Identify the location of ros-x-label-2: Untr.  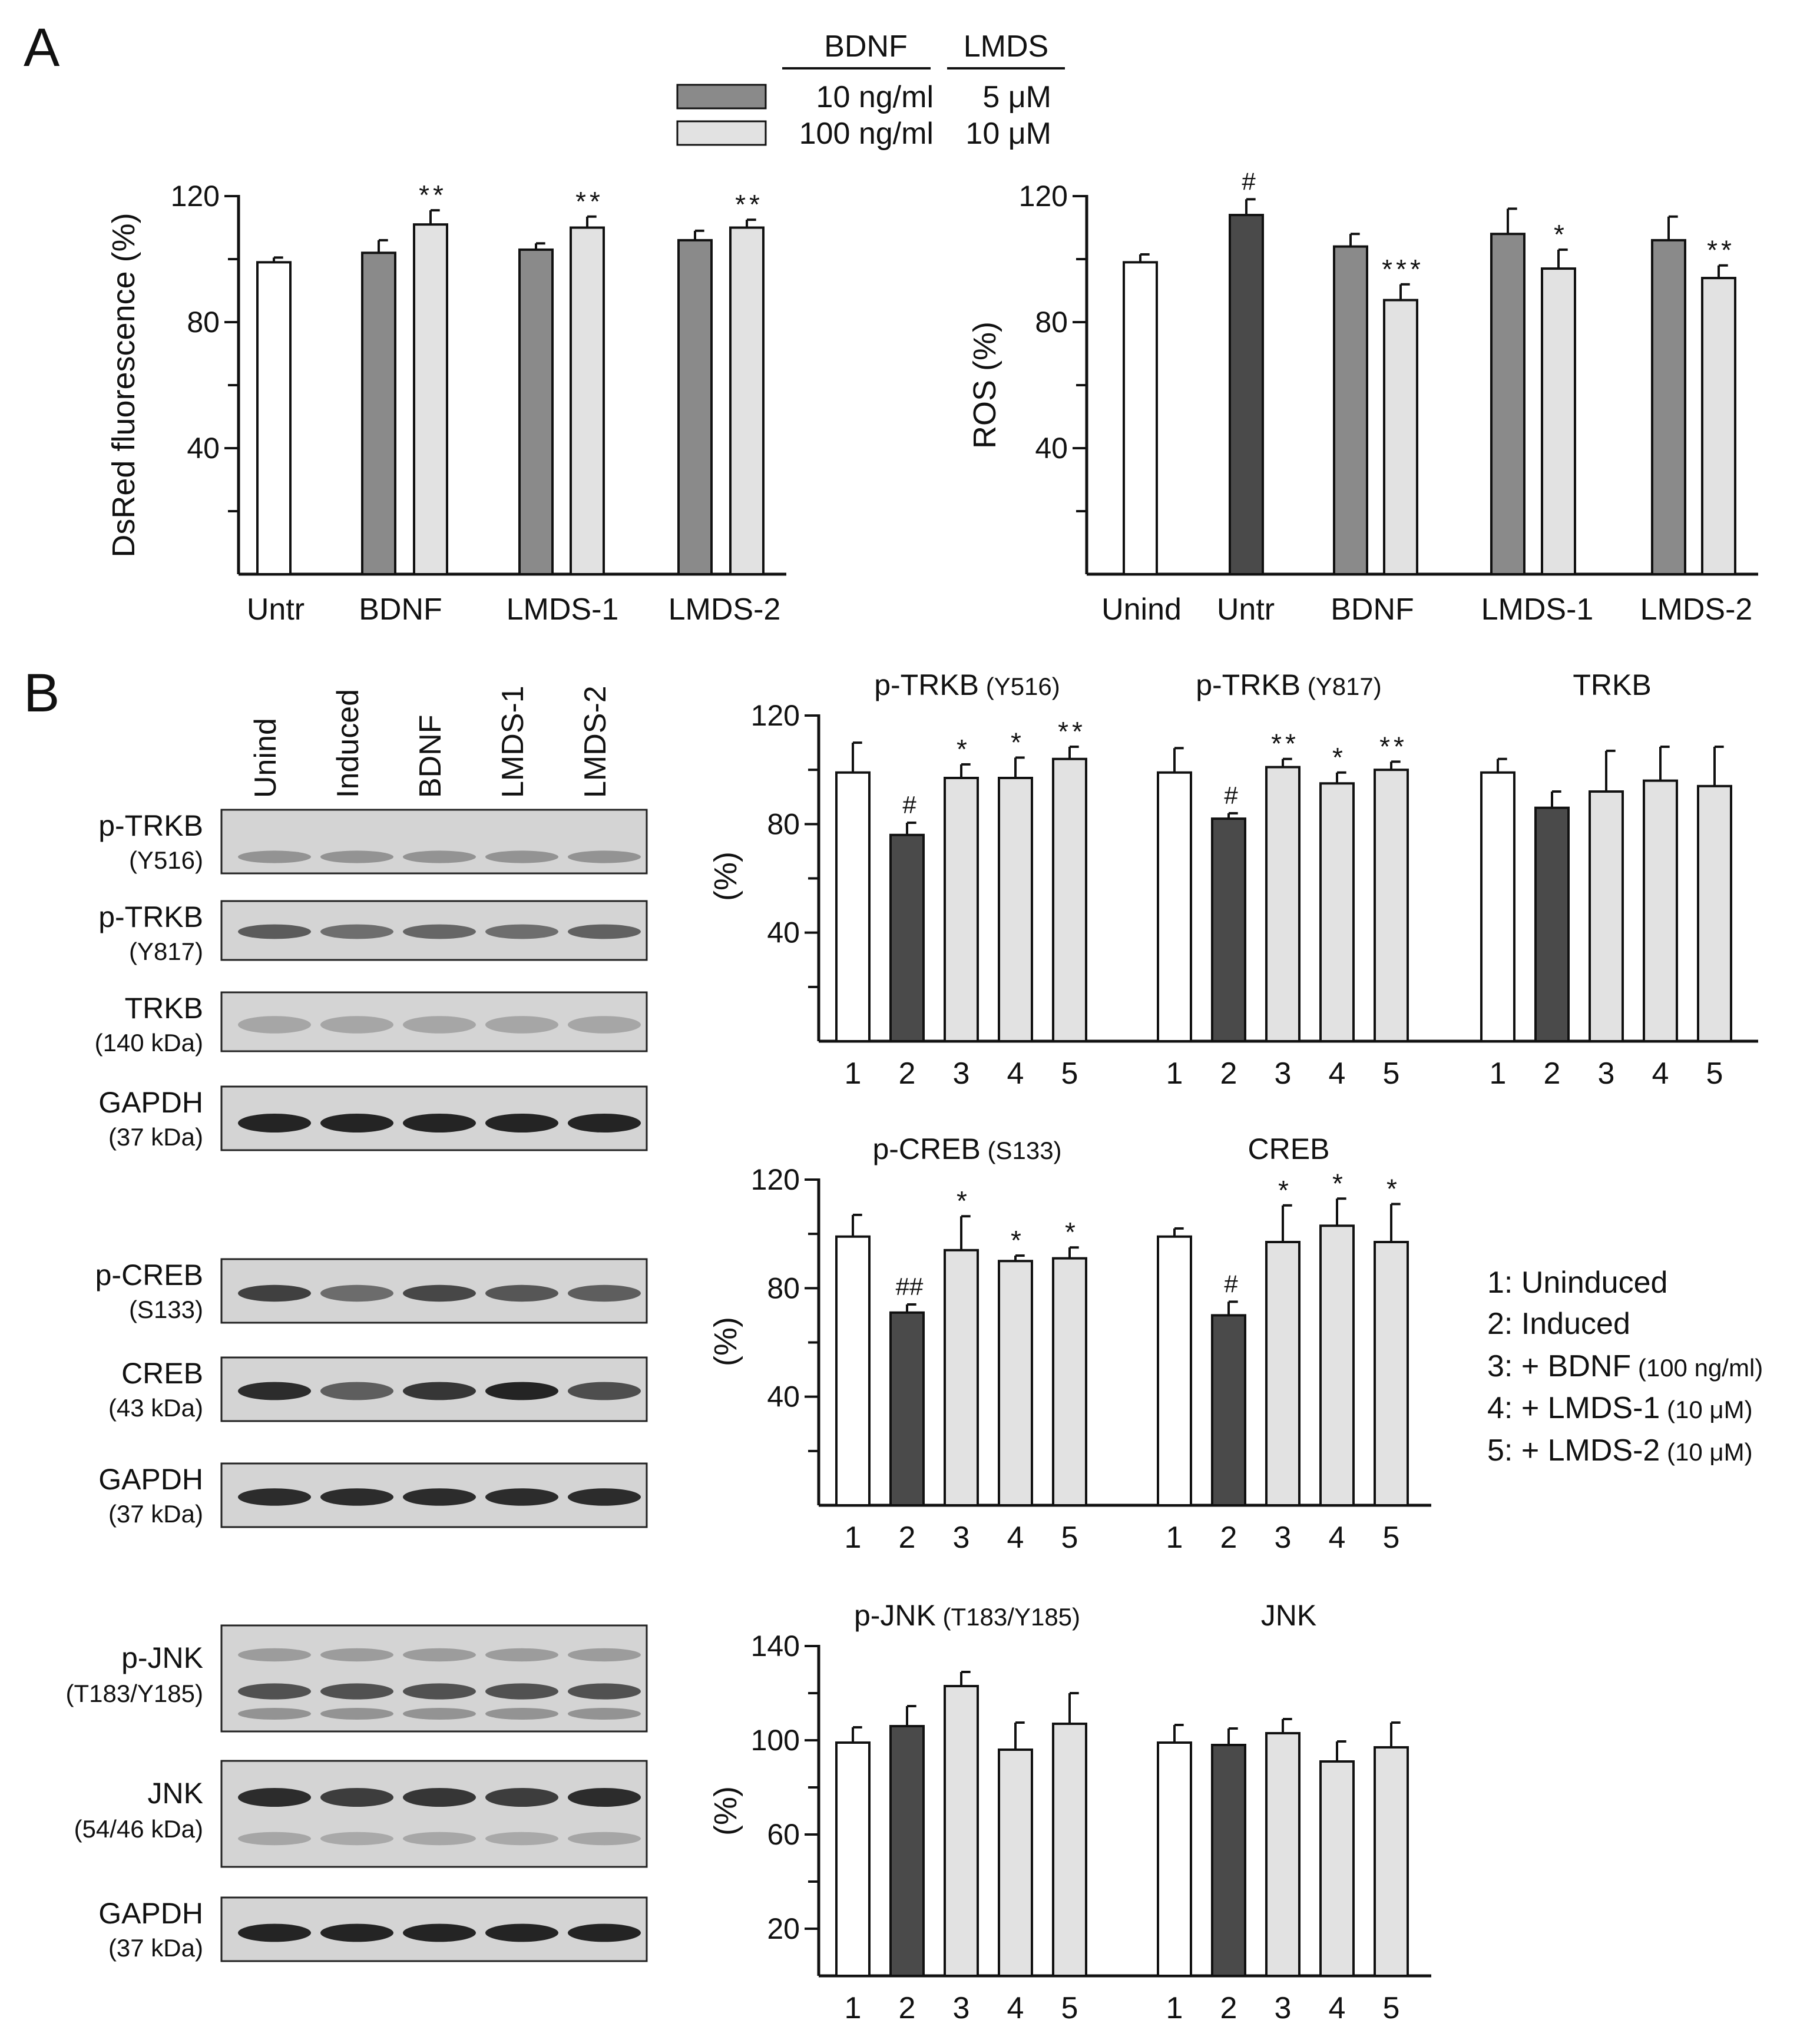
(1246, 609).